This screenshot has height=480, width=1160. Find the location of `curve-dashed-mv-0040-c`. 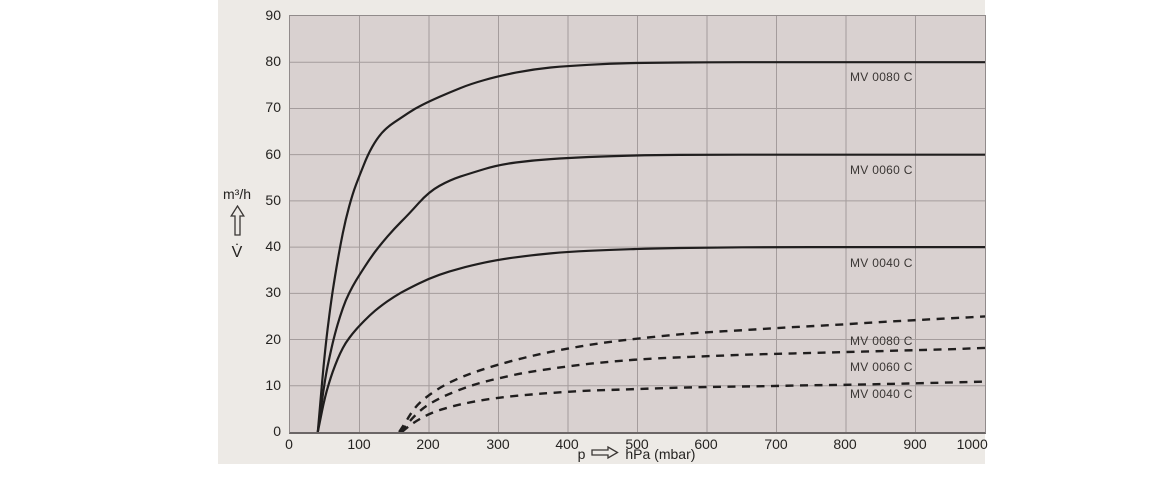

curve-dashed-mv-0040-c is located at coordinates (693, 406).